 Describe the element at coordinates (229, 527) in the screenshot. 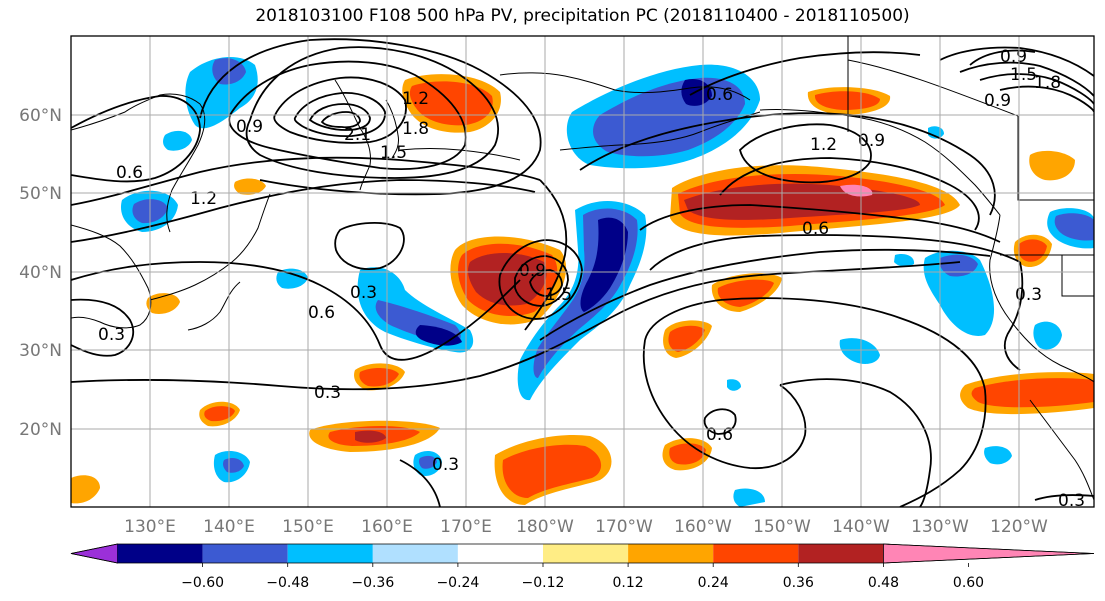

I see `longitude-label: 140°E` at that location.